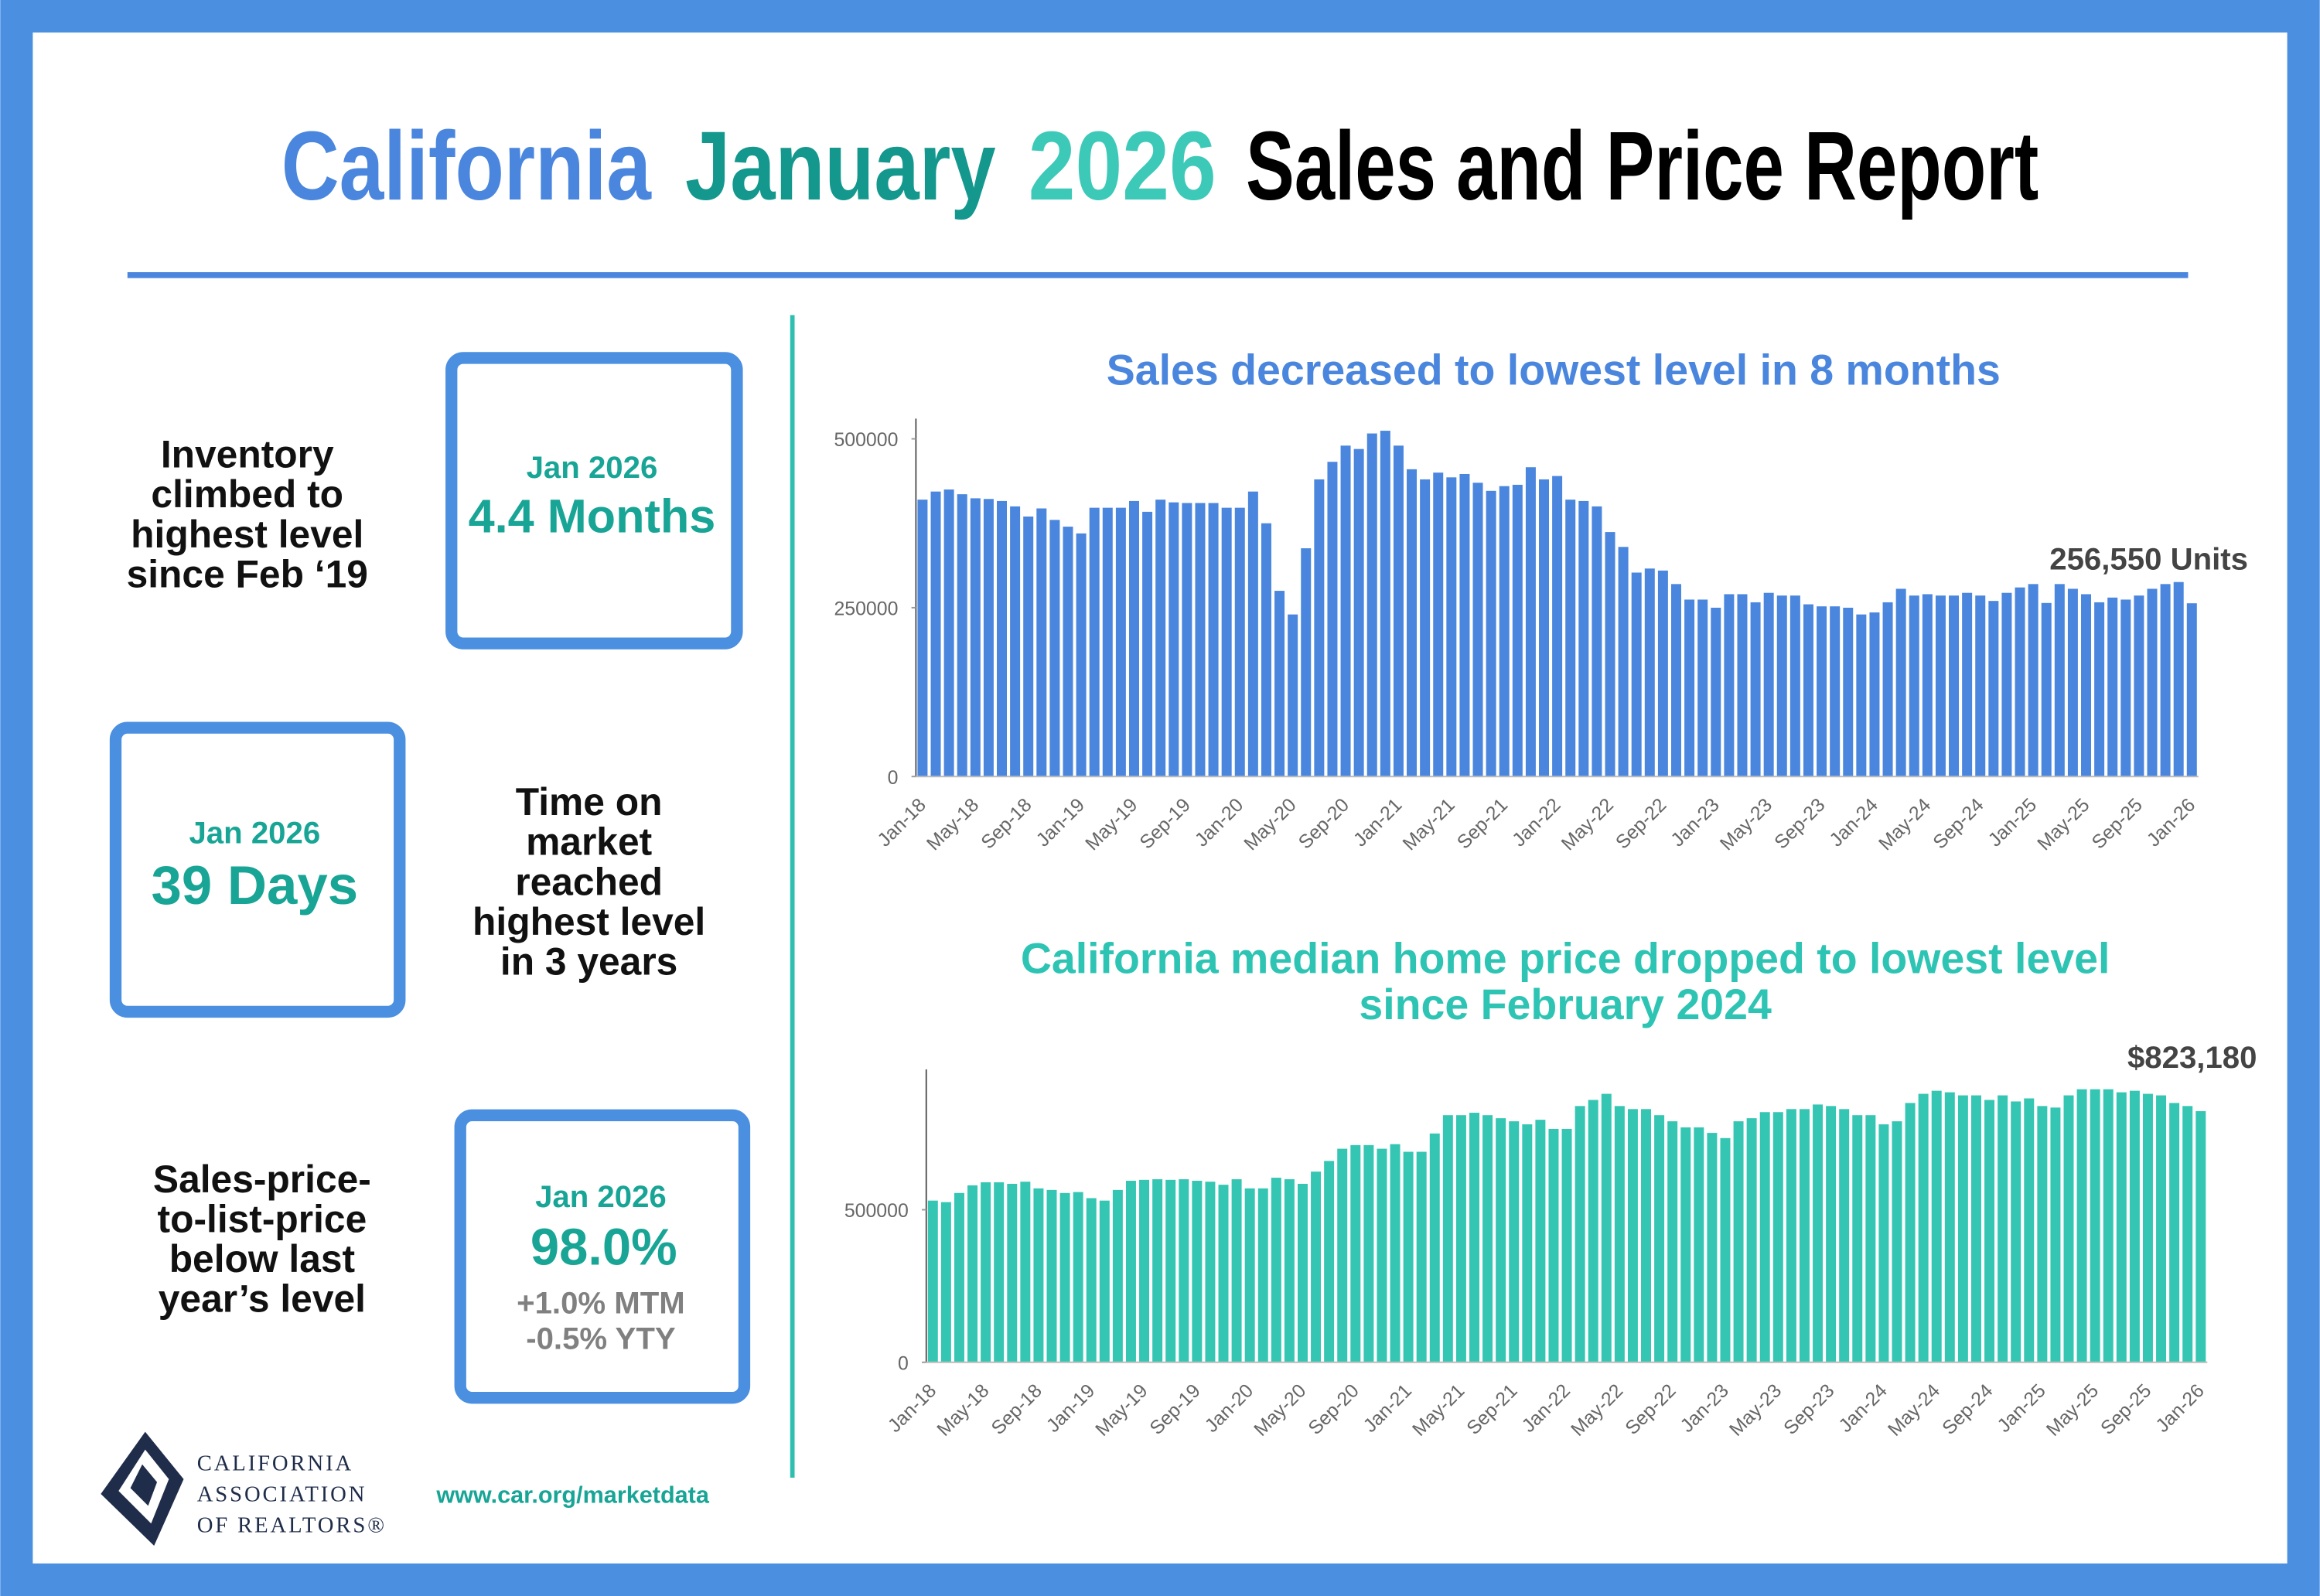 The height and width of the screenshot is (1596, 2320). What do you see at coordinates (589, 881) in the screenshot?
I see `stat-label: reached` at bounding box center [589, 881].